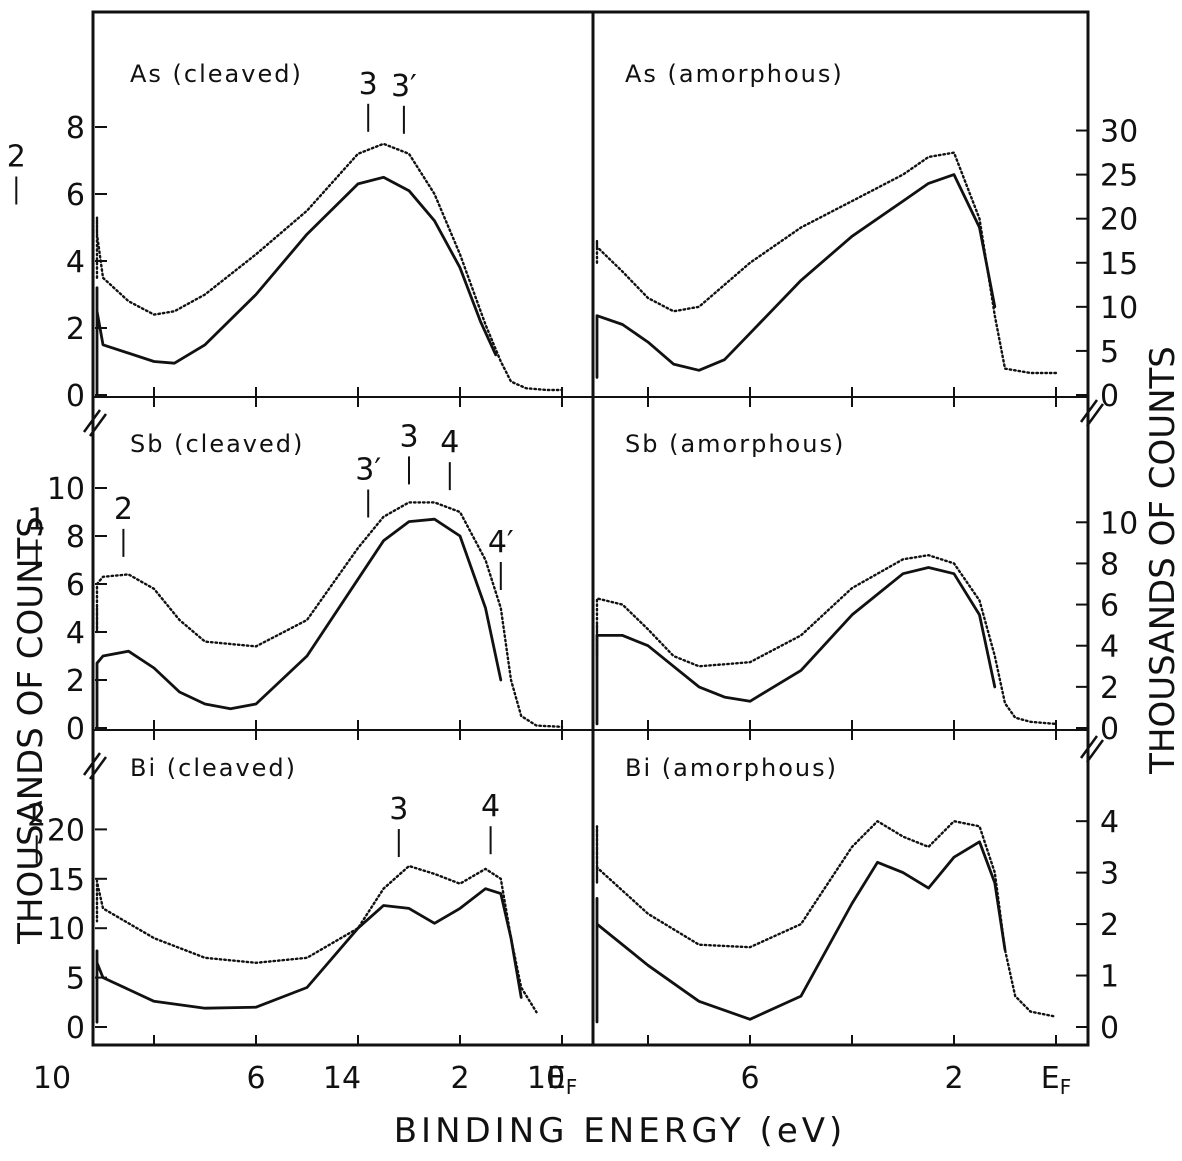  Describe the element at coordinates (31, 730) in the screenshot. I see `y-axis-label-left: THOUSANDS OF COUNTS` at that location.